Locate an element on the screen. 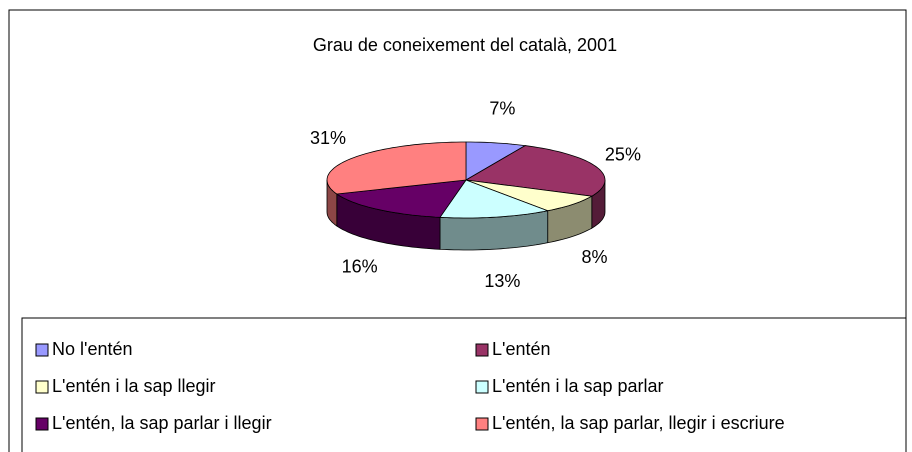 The image size is (912, 452). legend-label: L'entén, la sap parlar i llegir is located at coordinates (162, 423).